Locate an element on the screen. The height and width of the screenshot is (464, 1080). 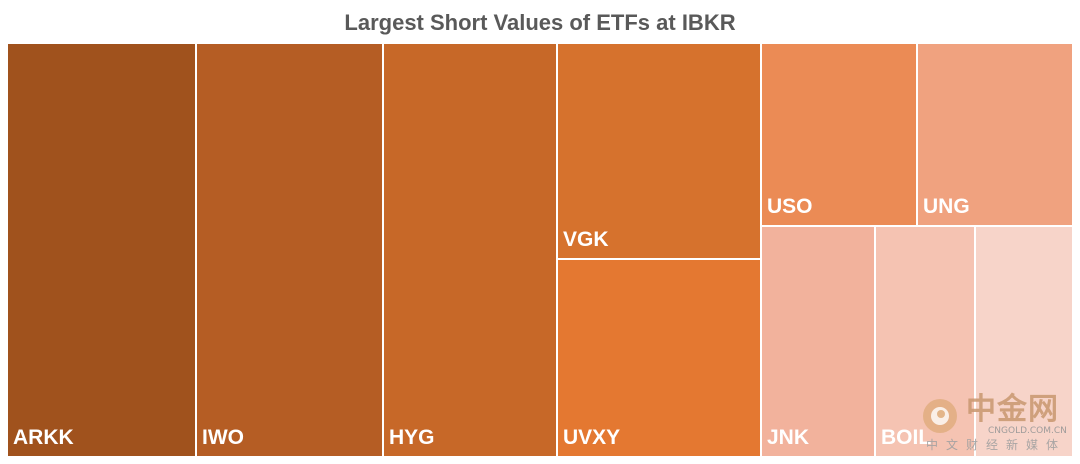
treemap-tile-hyg: HYG is located at coordinates (470, 250).